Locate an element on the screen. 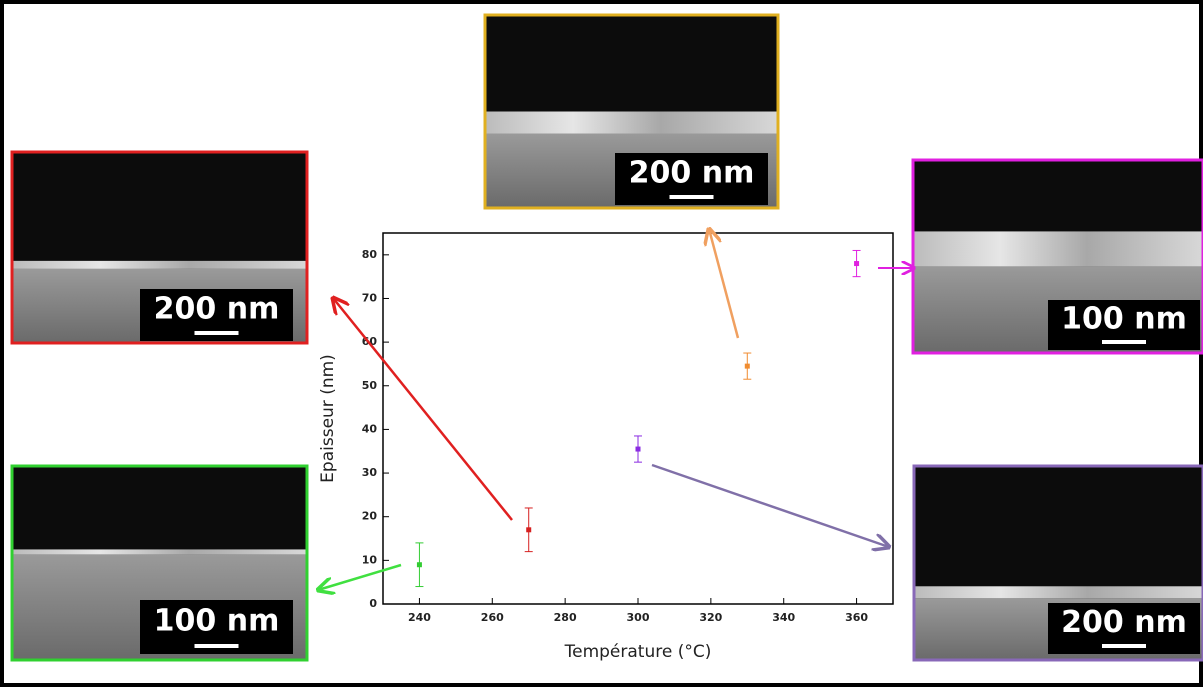  y-tick-label: 20 is located at coordinates (370, 516).